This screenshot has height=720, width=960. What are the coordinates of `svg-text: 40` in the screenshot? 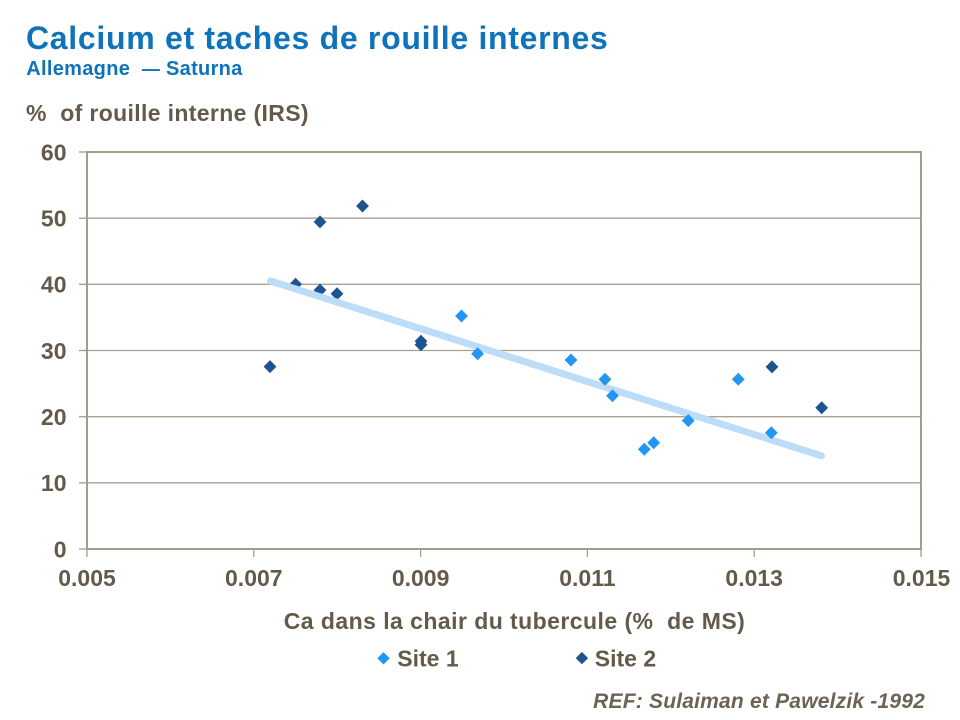 It's located at (54, 285).